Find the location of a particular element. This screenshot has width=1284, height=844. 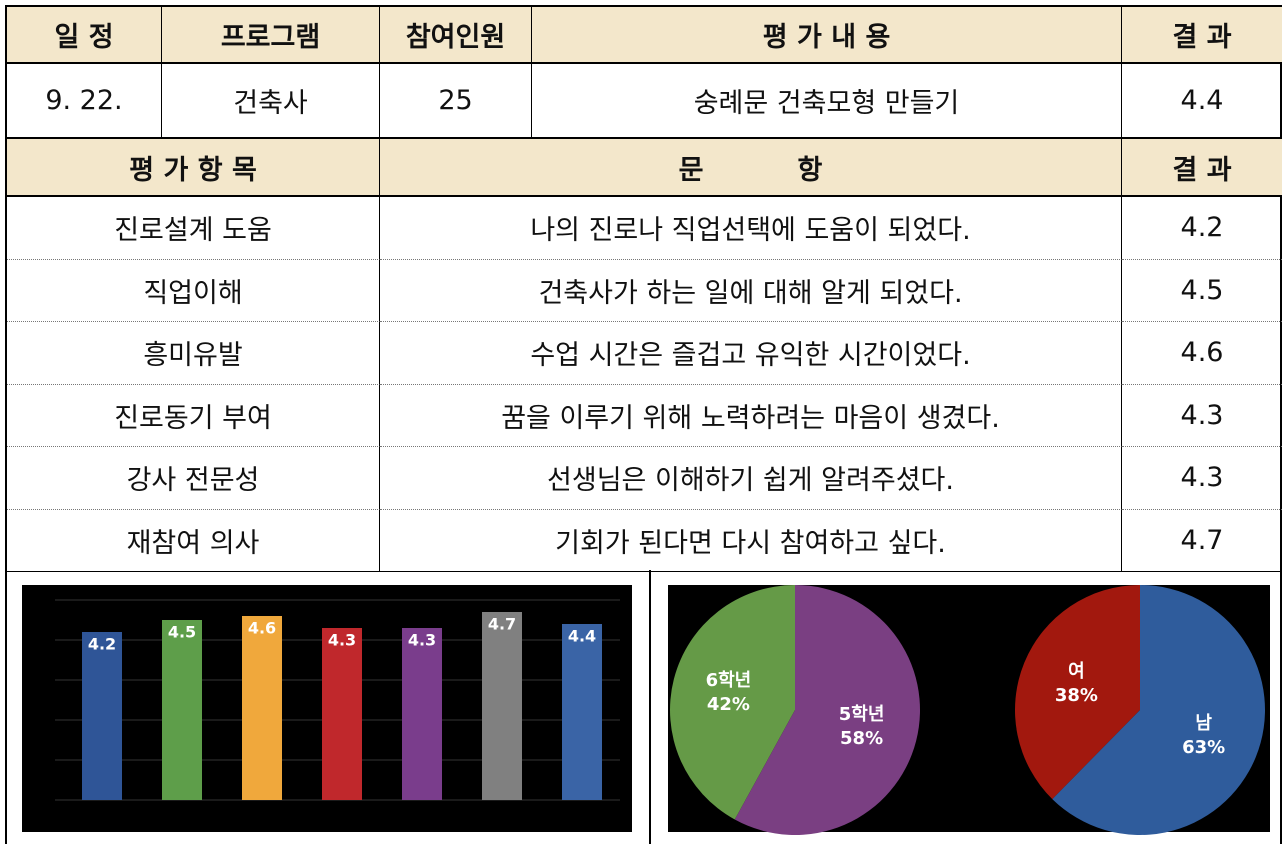

cell: 흥미유발 is located at coordinates (193, 353).